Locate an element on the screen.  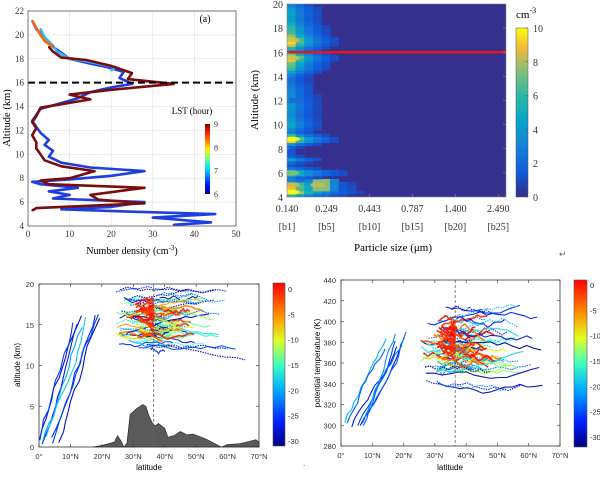
x-tick-label: 0° is located at coordinates (38, 456).